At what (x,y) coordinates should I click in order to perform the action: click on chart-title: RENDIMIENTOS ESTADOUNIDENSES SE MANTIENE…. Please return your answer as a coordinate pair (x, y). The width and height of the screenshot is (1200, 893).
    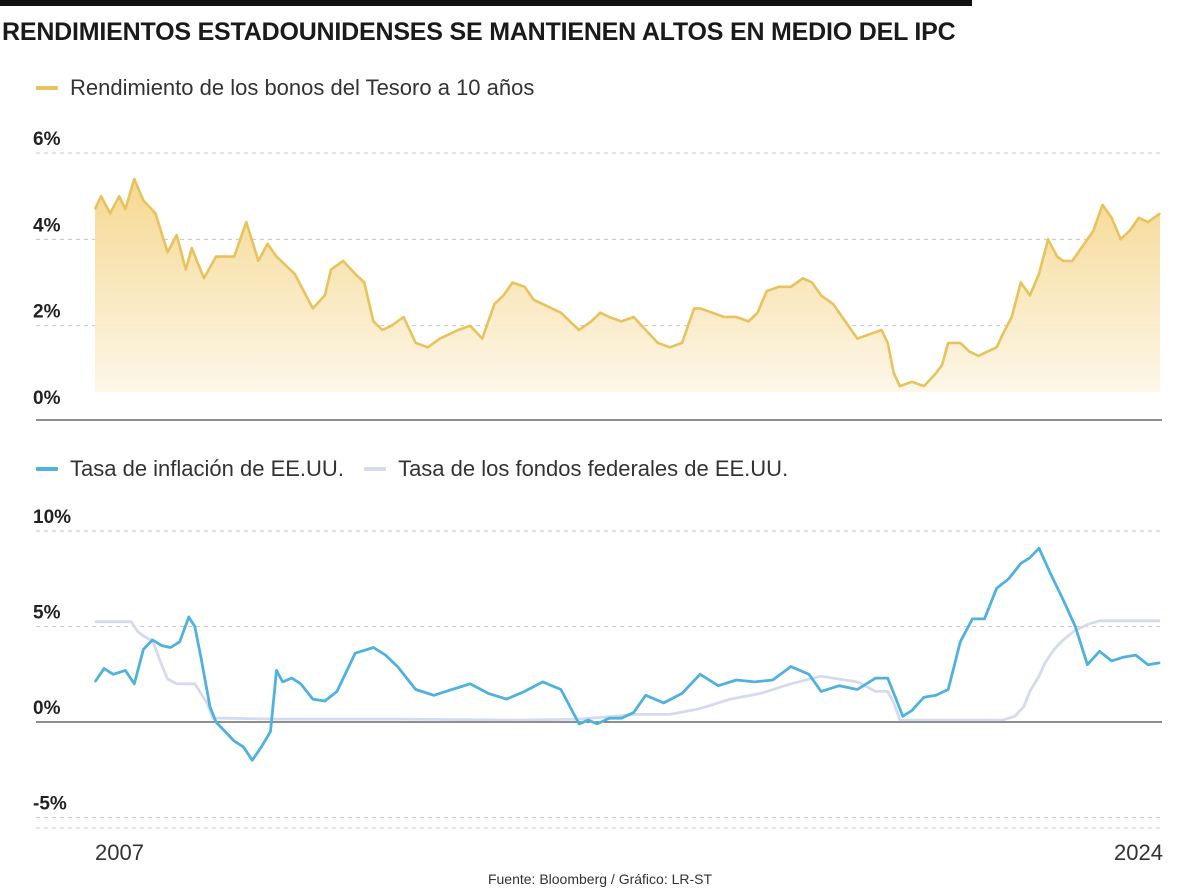
    Looking at the image, I should click on (479, 32).